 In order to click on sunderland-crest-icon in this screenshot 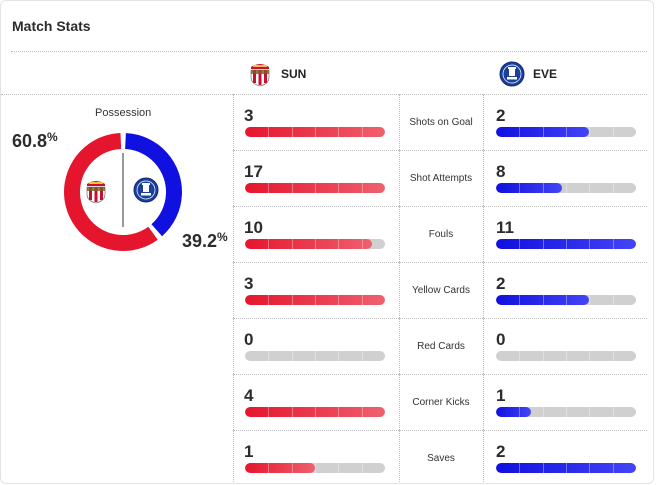, I will do `click(260, 75)`.